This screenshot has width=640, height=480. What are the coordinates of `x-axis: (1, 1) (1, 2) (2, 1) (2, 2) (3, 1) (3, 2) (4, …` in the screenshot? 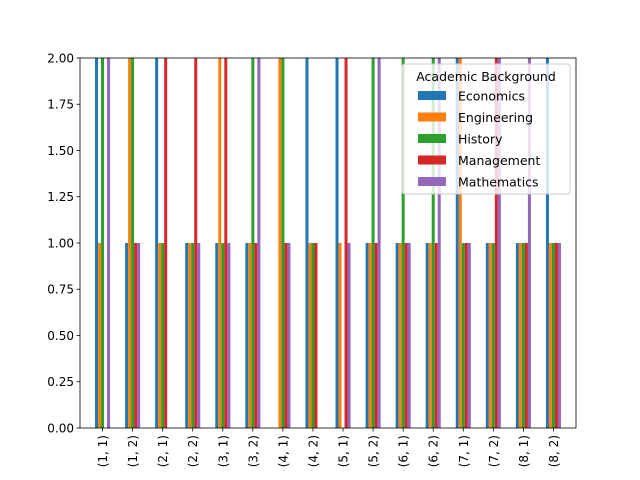 It's located at (328, 447).